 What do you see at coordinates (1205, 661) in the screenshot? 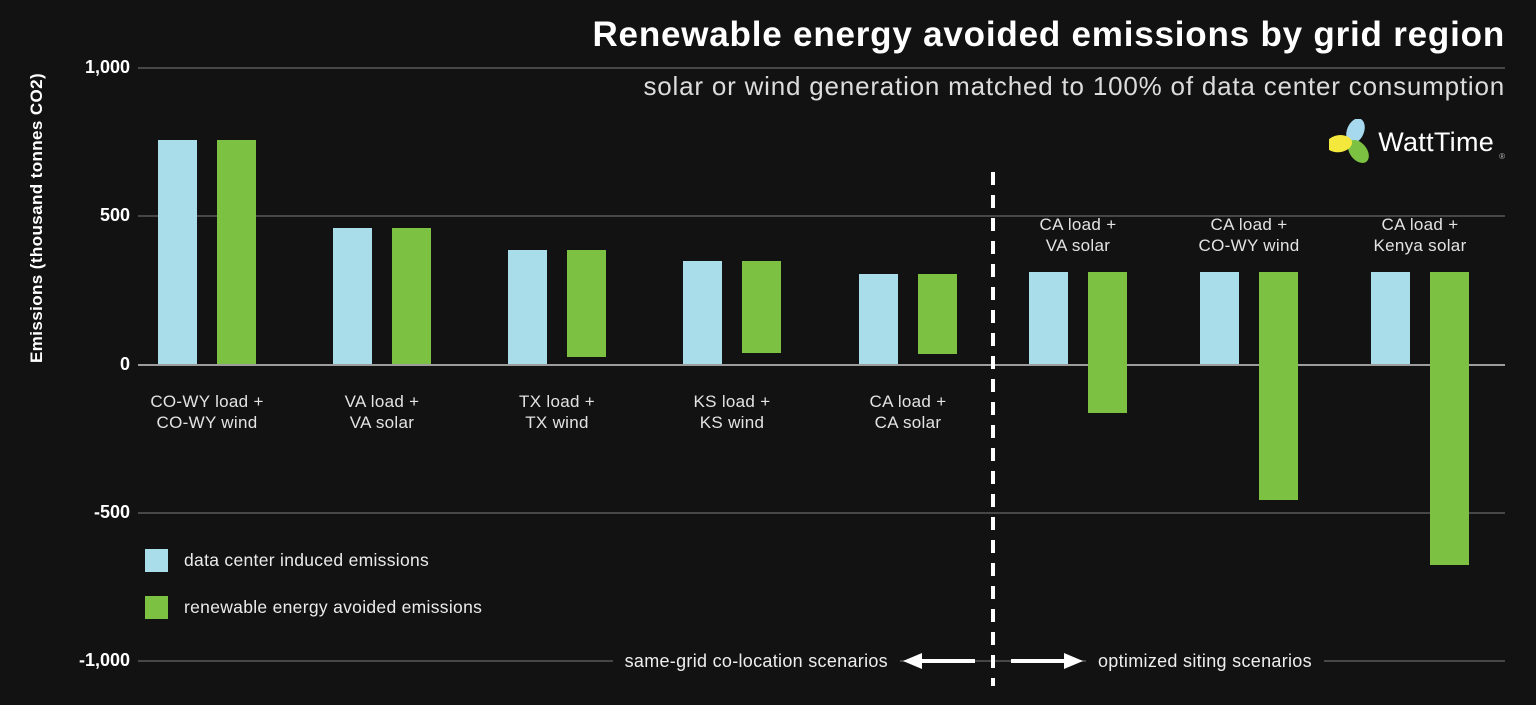
I see `section-label-optimized-siting: optimized siting scenarios` at bounding box center [1205, 661].